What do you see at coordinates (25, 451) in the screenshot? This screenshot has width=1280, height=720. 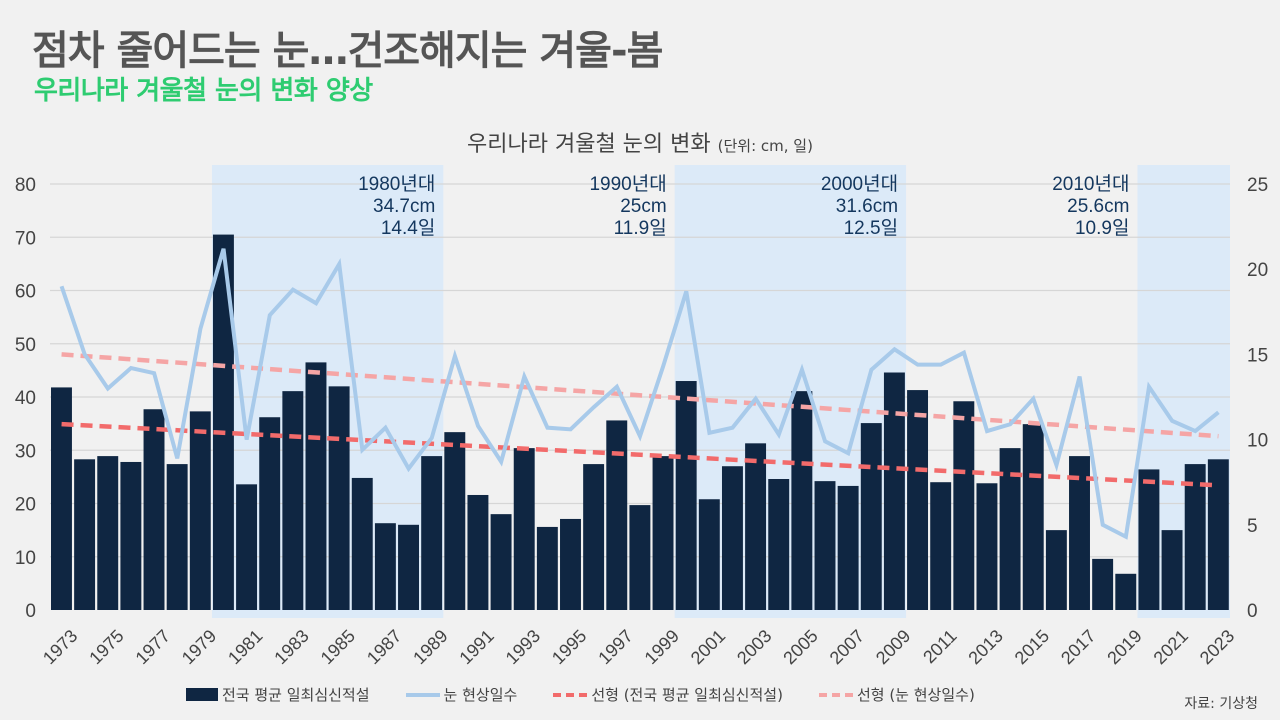 I see `y-tick-label: 30` at bounding box center [25, 451].